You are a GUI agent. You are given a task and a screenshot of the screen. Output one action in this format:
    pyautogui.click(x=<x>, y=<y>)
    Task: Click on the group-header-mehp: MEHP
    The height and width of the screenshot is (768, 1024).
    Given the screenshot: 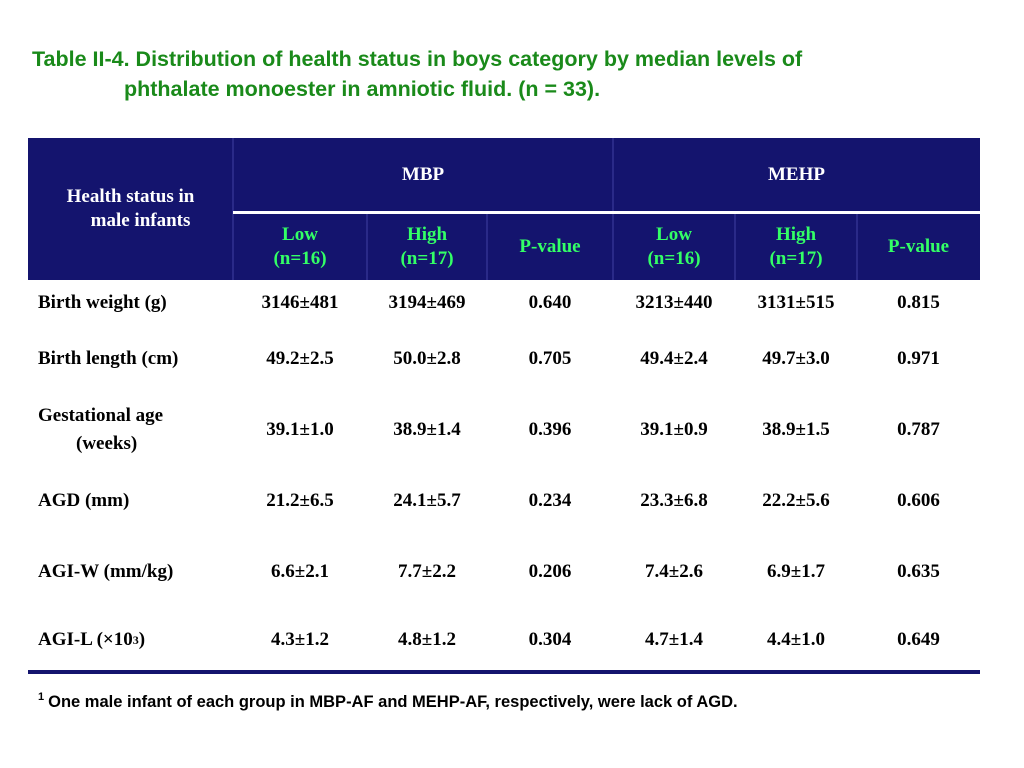 What is the action you would take?
    pyautogui.click(x=796, y=174)
    